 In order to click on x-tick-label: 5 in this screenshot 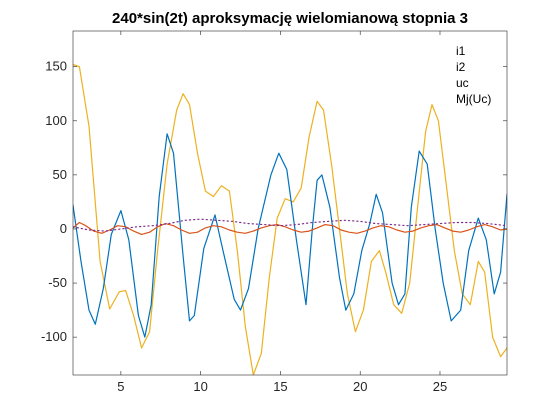, I will do `click(120, 386)`.